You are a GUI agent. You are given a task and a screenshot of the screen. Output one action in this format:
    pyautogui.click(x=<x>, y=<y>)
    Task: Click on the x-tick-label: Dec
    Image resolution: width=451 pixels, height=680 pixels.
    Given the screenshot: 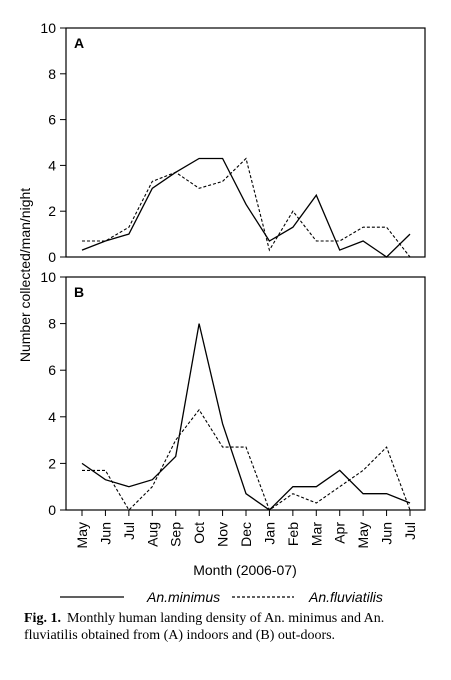 What is the action you would take?
    pyautogui.click(x=246, y=534)
    